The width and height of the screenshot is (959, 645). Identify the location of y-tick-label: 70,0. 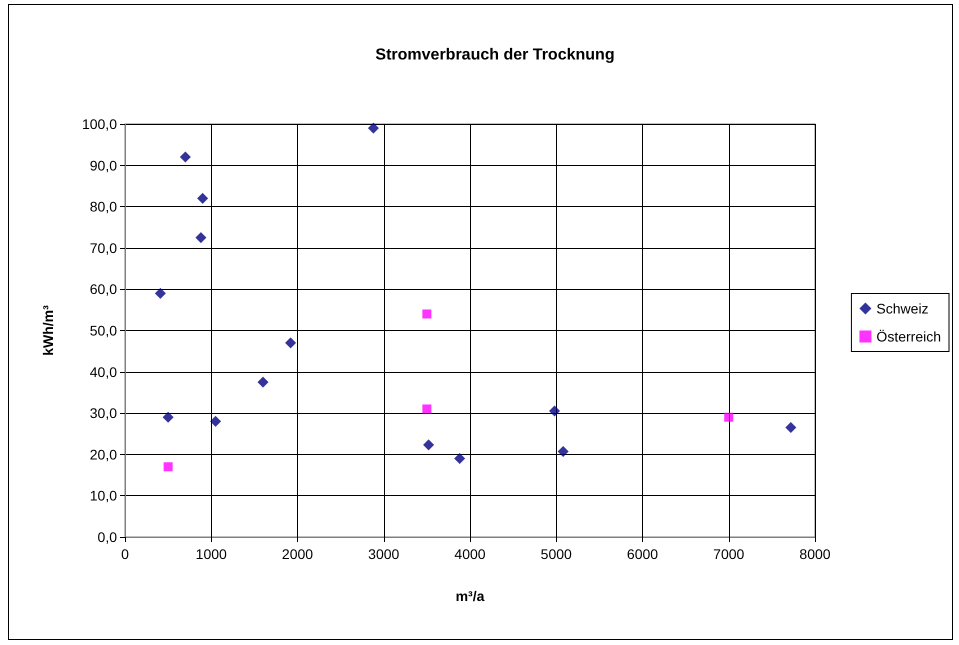
(104, 248).